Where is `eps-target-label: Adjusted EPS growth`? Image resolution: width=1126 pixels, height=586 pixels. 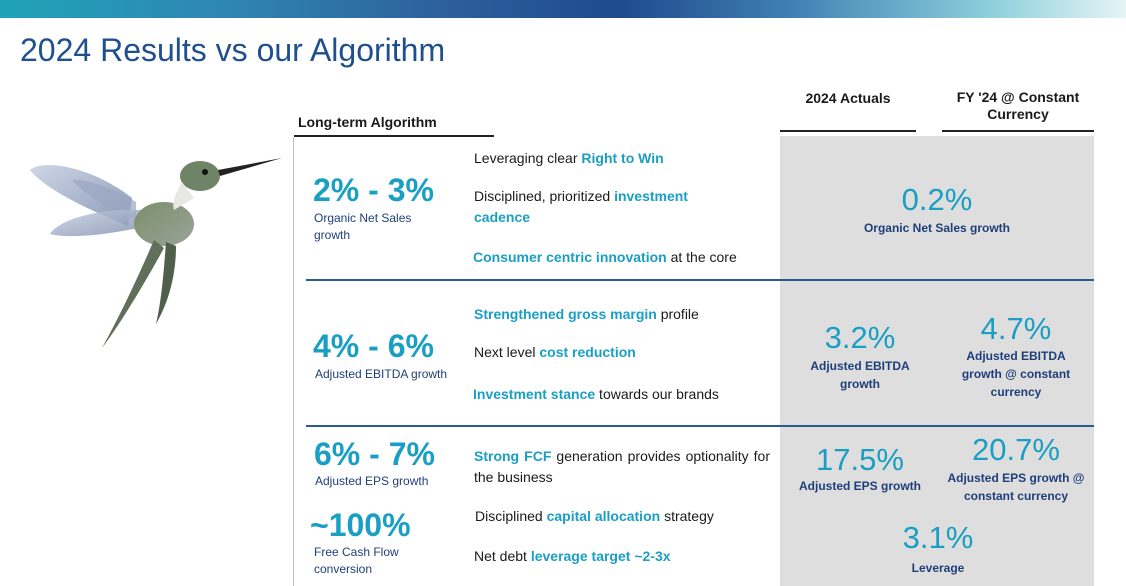 eps-target-label: Adjusted EPS growth is located at coordinates (372, 481).